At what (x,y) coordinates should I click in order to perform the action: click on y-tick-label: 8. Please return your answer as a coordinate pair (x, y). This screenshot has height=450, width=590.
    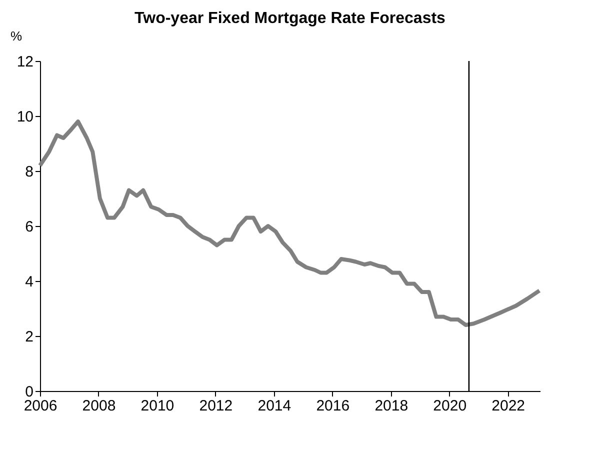
    Looking at the image, I should click on (29, 172).